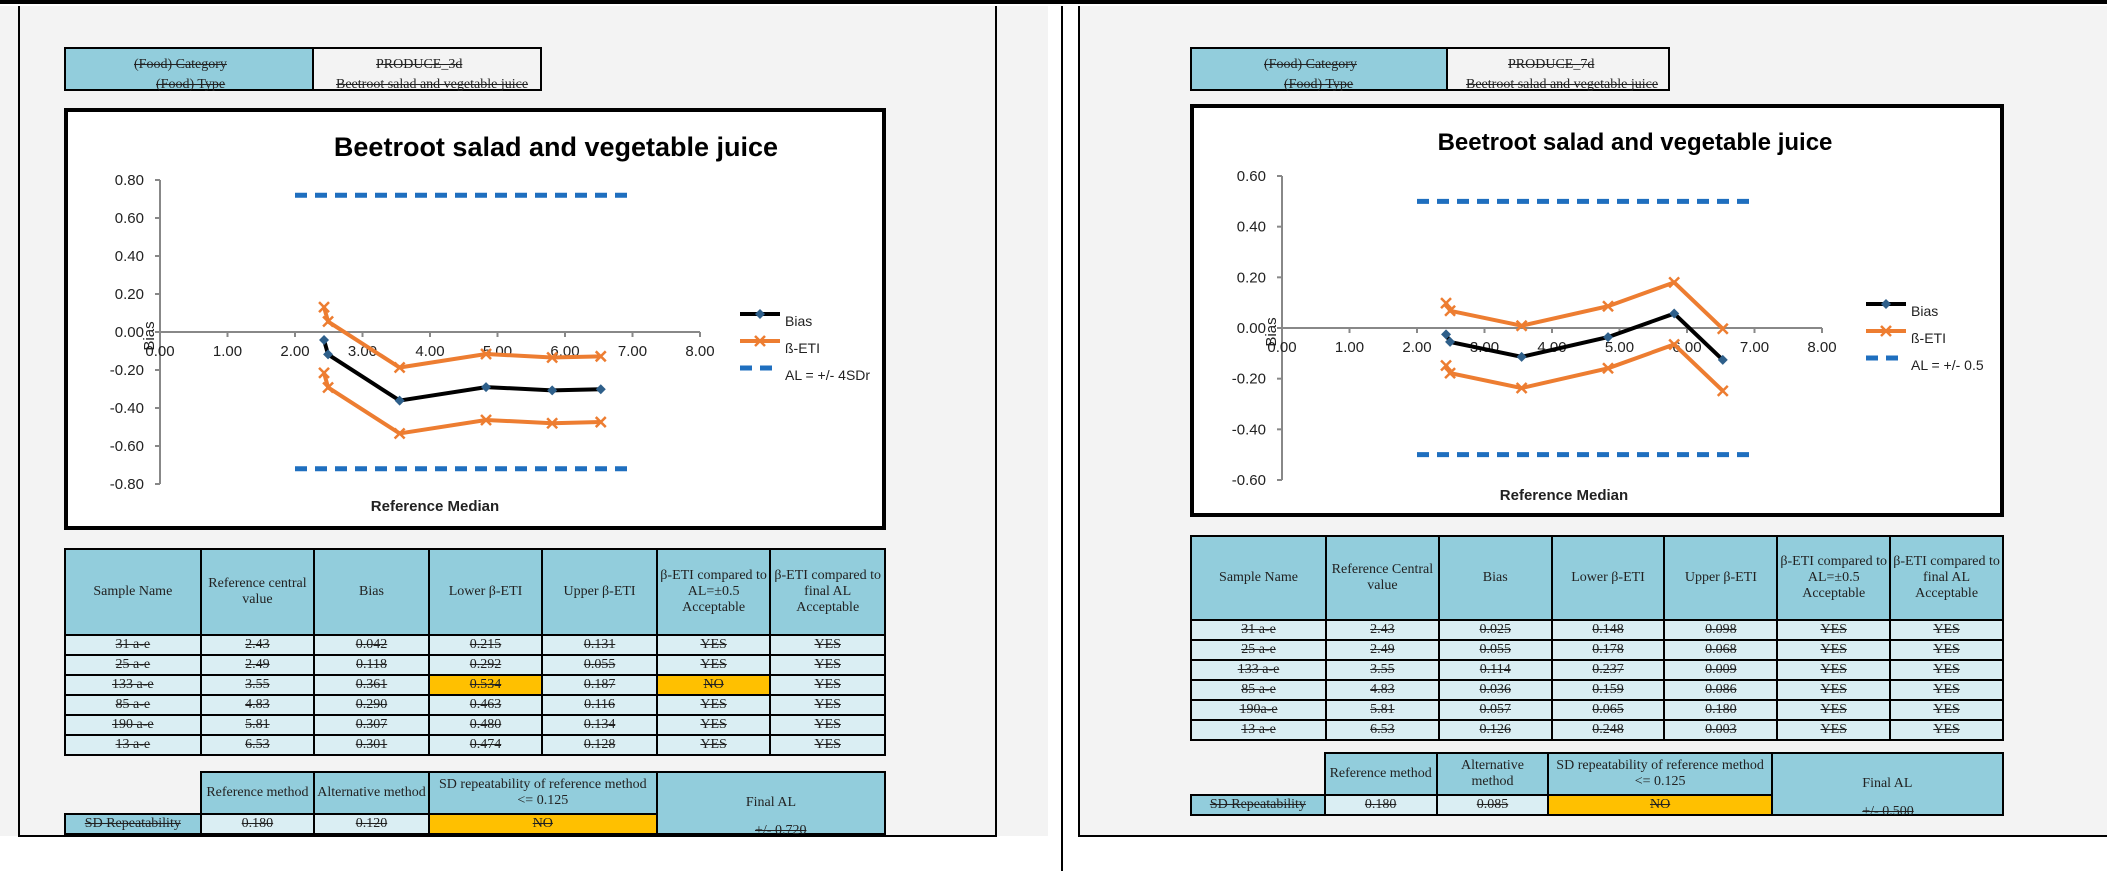 This screenshot has height=871, width=2107. I want to click on y-axis-title: Bias, so click(1271, 331).